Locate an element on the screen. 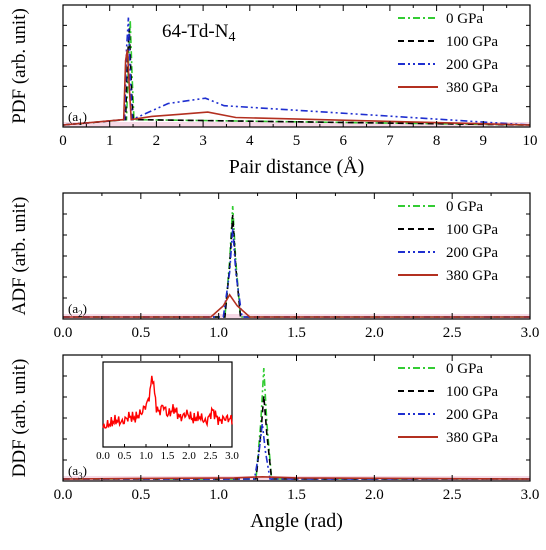 Image resolution: width=546 pixels, height=550 pixels. inset-series-line is located at coordinates (167, 402).